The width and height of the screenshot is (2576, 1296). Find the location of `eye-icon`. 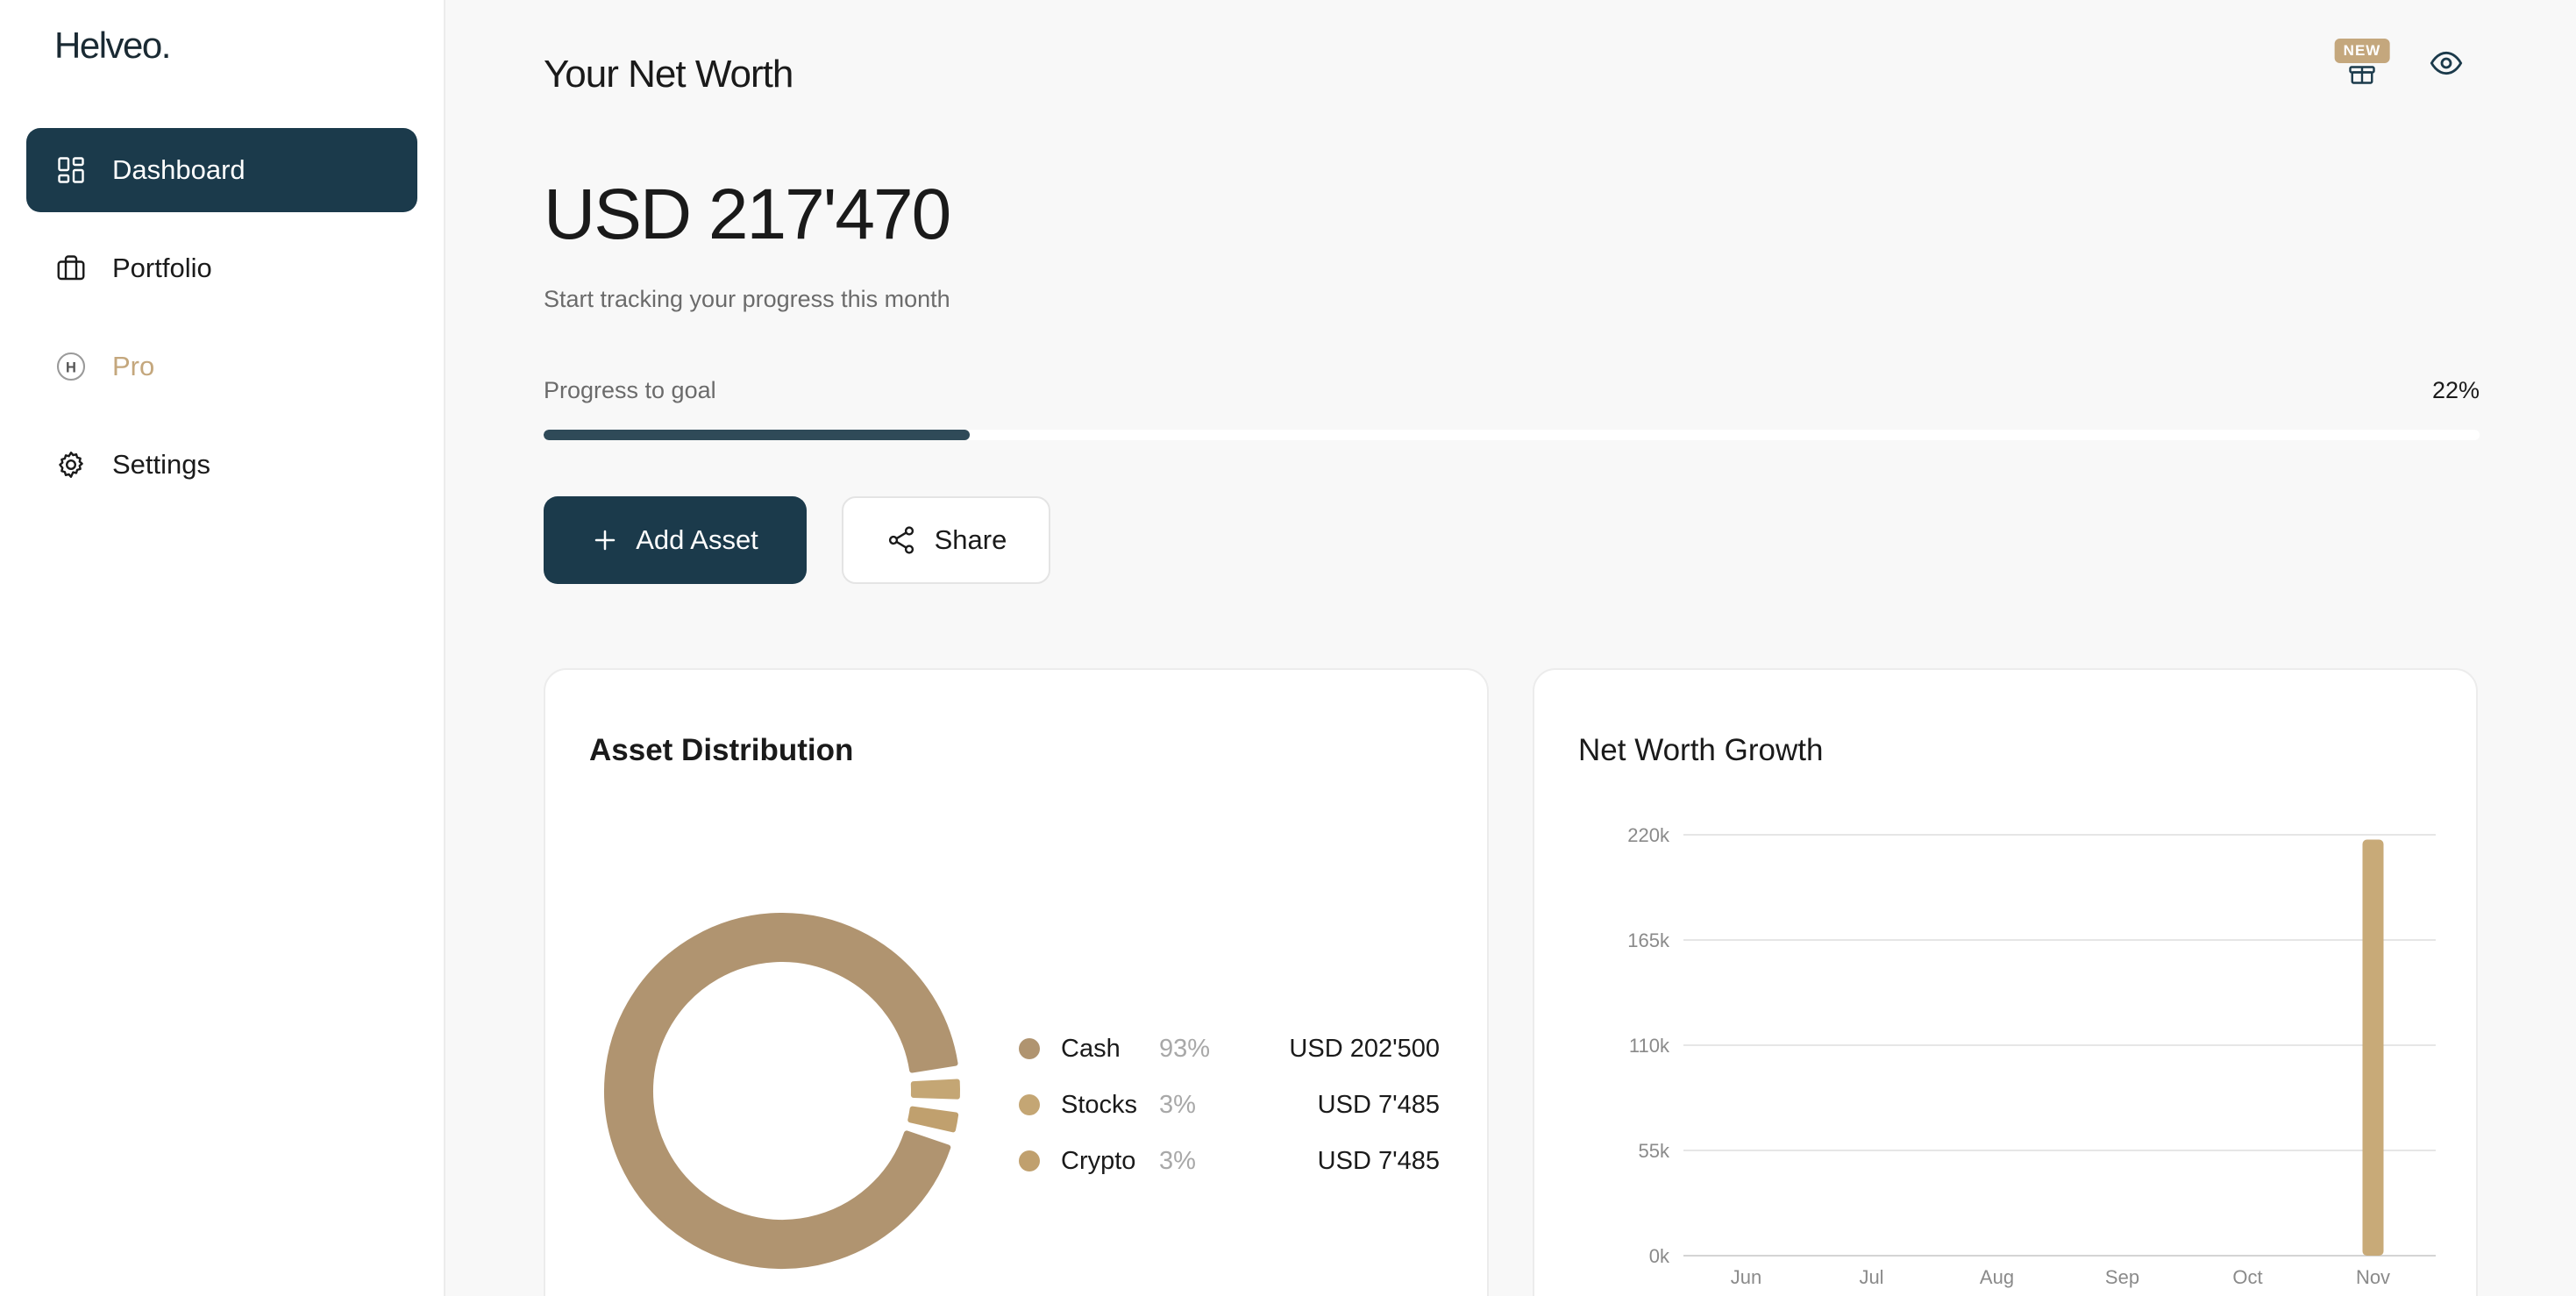

eye-icon is located at coordinates (2446, 65).